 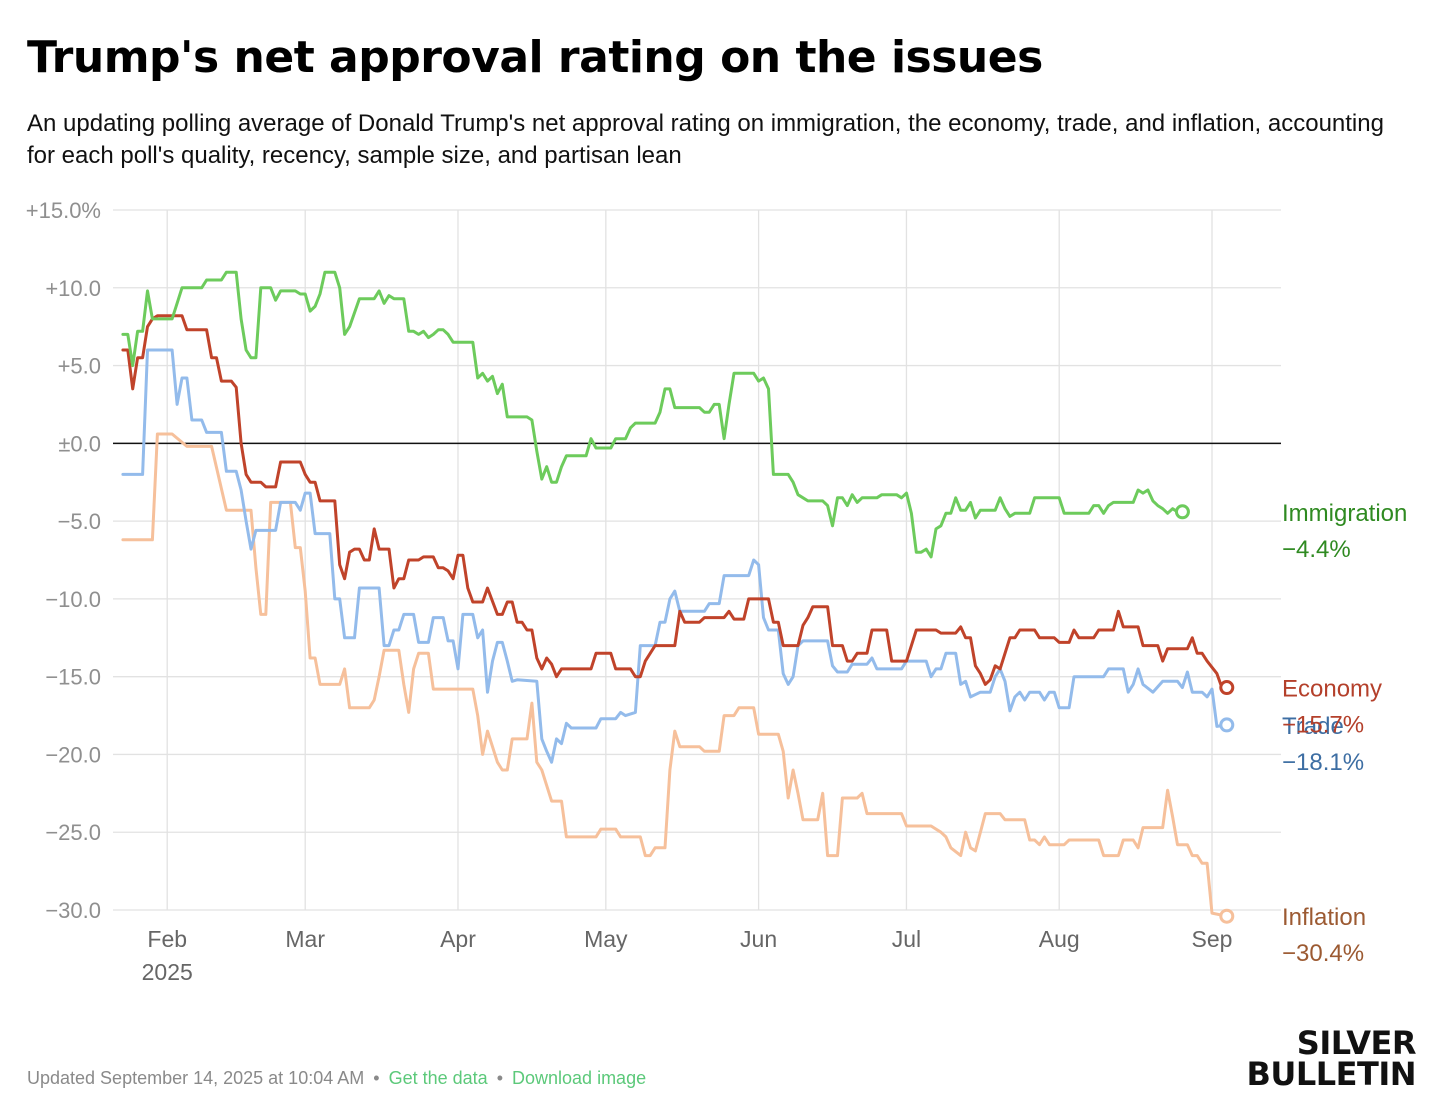 What do you see at coordinates (606, 939) in the screenshot?
I see `x-tick-label: May` at bounding box center [606, 939].